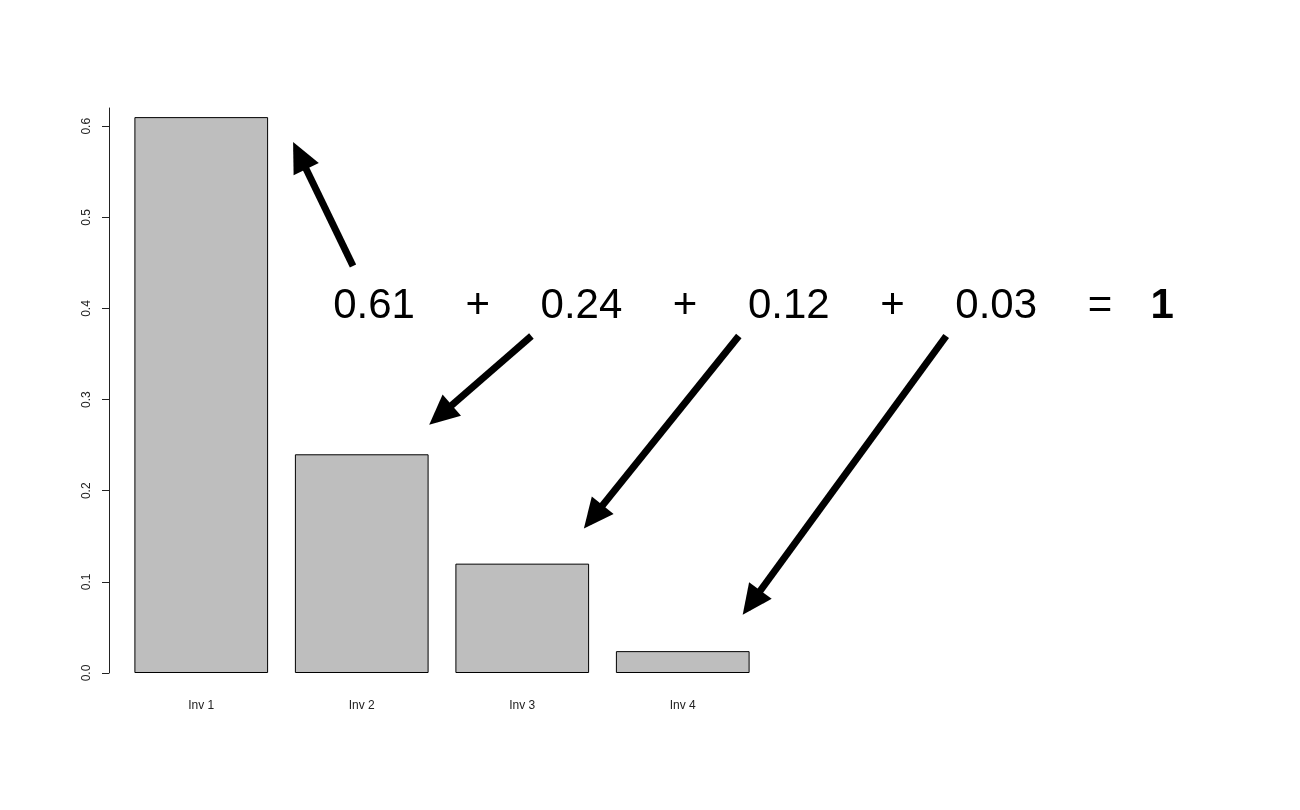 This screenshot has height=810, width=1300. What do you see at coordinates (86, 582) in the screenshot?
I see `y-tick-label: 0.1` at bounding box center [86, 582].